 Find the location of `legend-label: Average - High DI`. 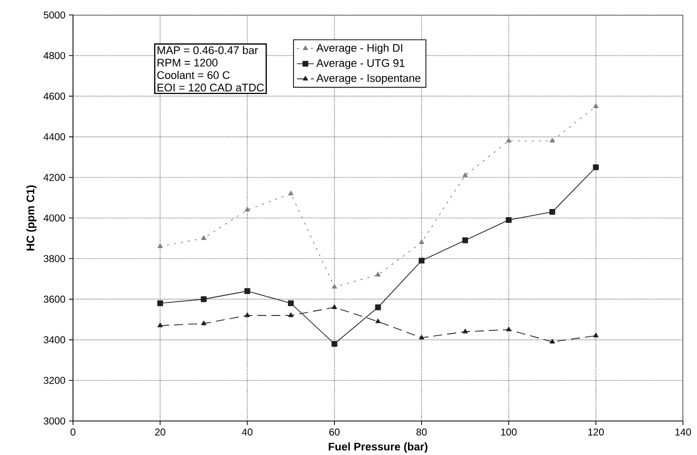

legend-label: Average - High DI is located at coordinates (359, 49).